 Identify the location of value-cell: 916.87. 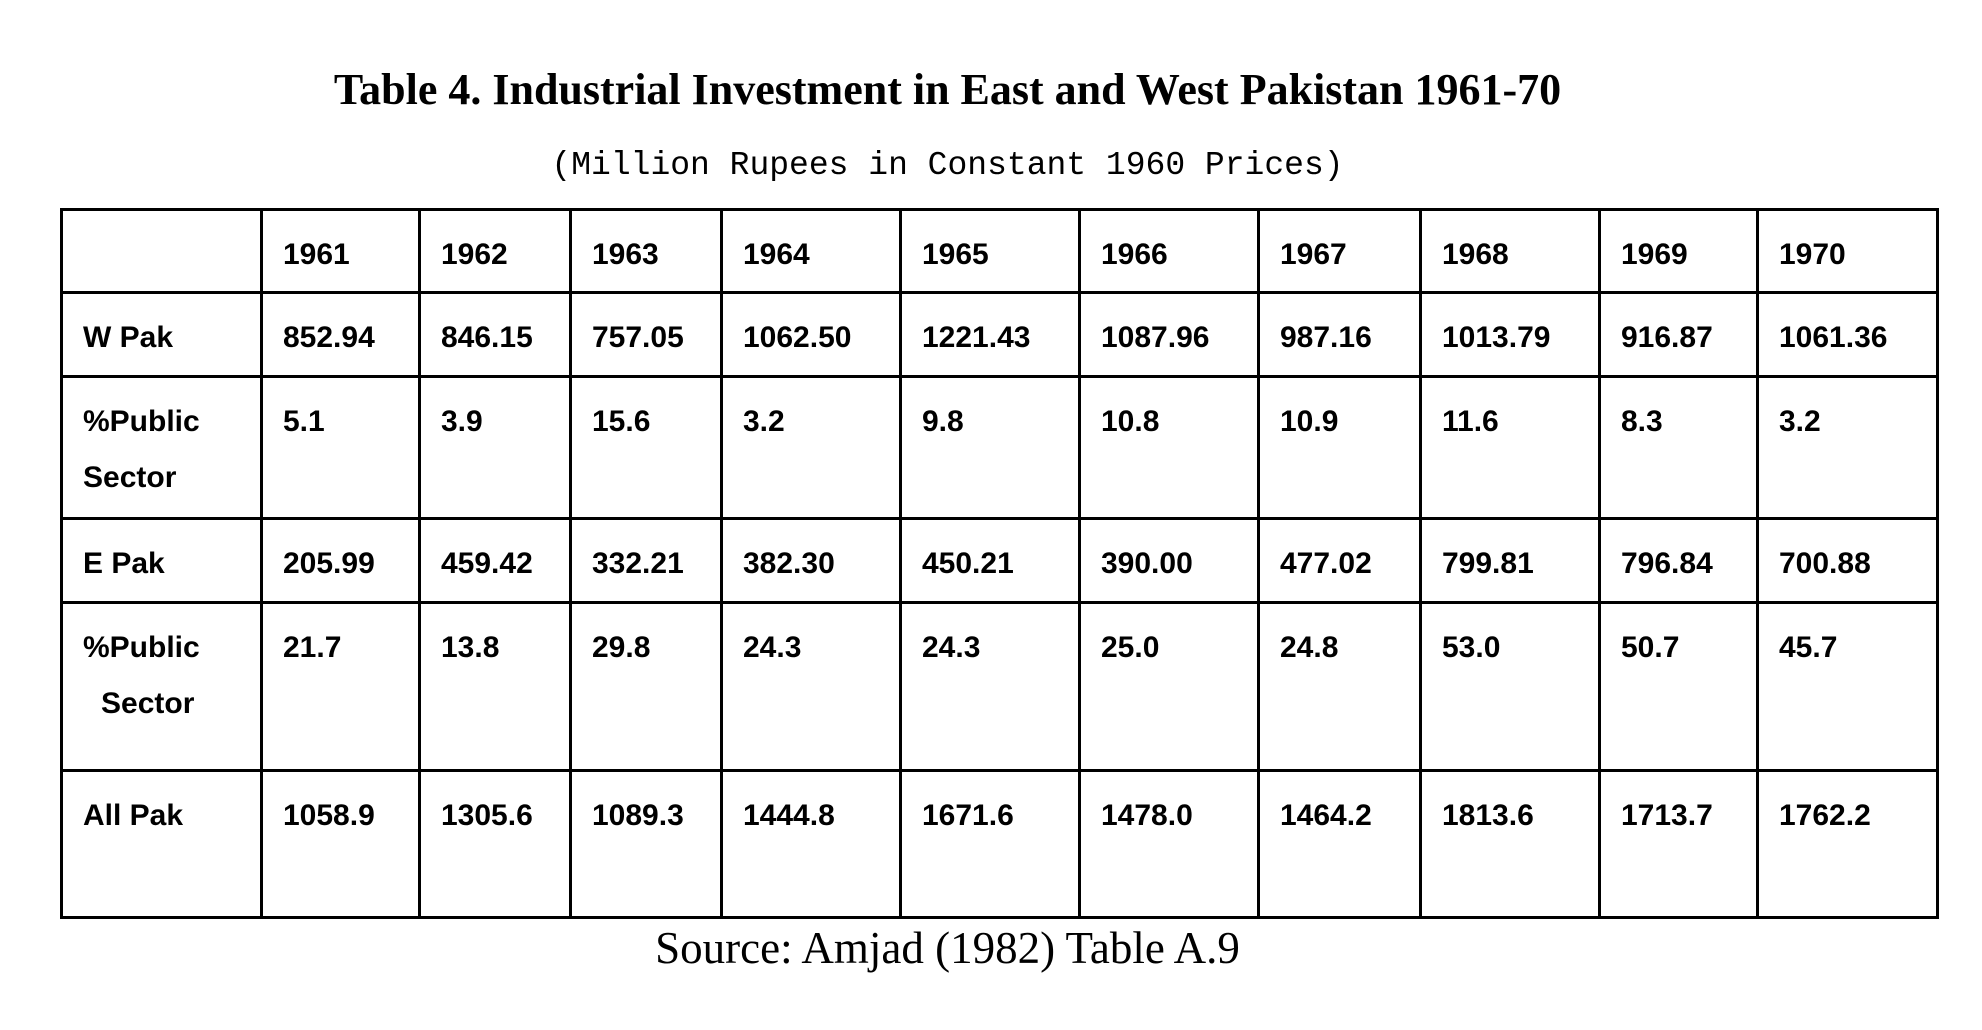
(1678, 334).